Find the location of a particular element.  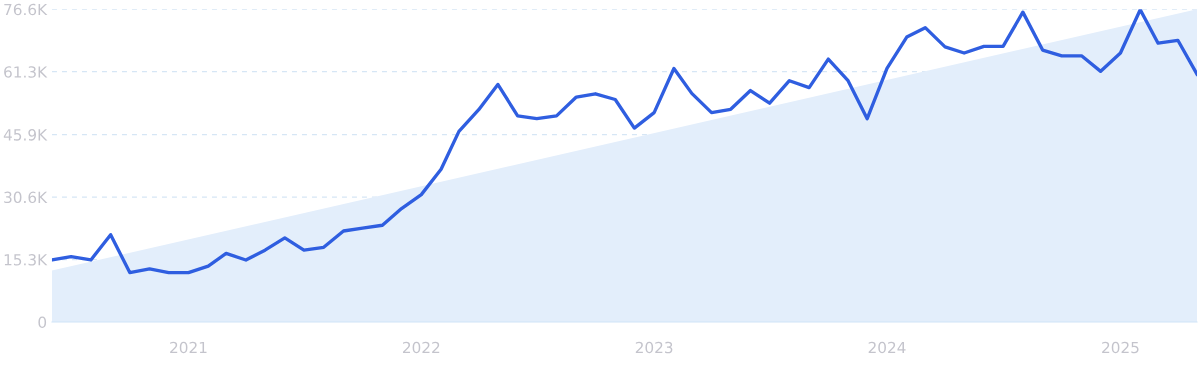

y-tick-label: 61.3K is located at coordinates (26, 72).